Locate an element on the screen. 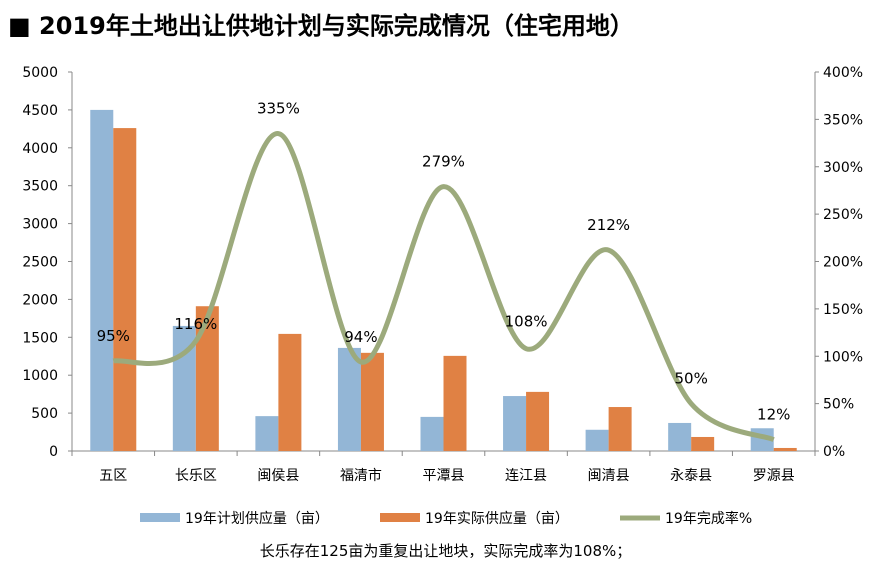  y2-tick-label: 250% is located at coordinates (843, 215).